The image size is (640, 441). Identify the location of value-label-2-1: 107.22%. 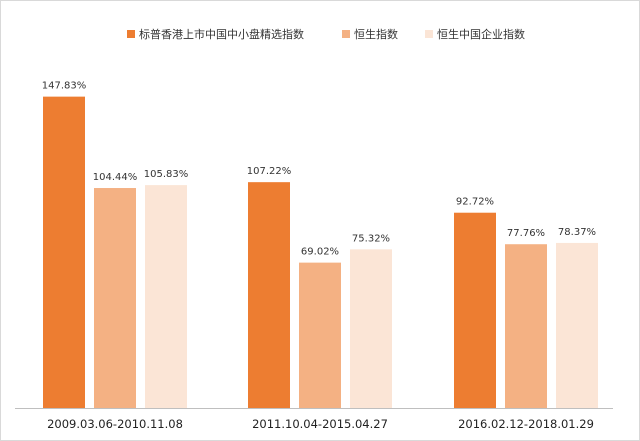
(269, 171).